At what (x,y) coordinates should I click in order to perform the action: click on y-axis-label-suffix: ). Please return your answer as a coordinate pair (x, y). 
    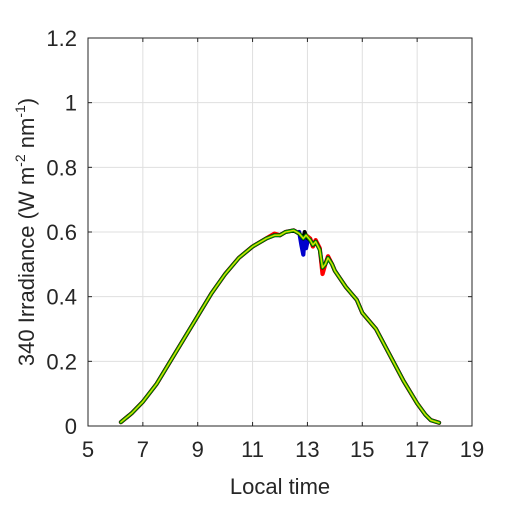
    Looking at the image, I should click on (26, 101).